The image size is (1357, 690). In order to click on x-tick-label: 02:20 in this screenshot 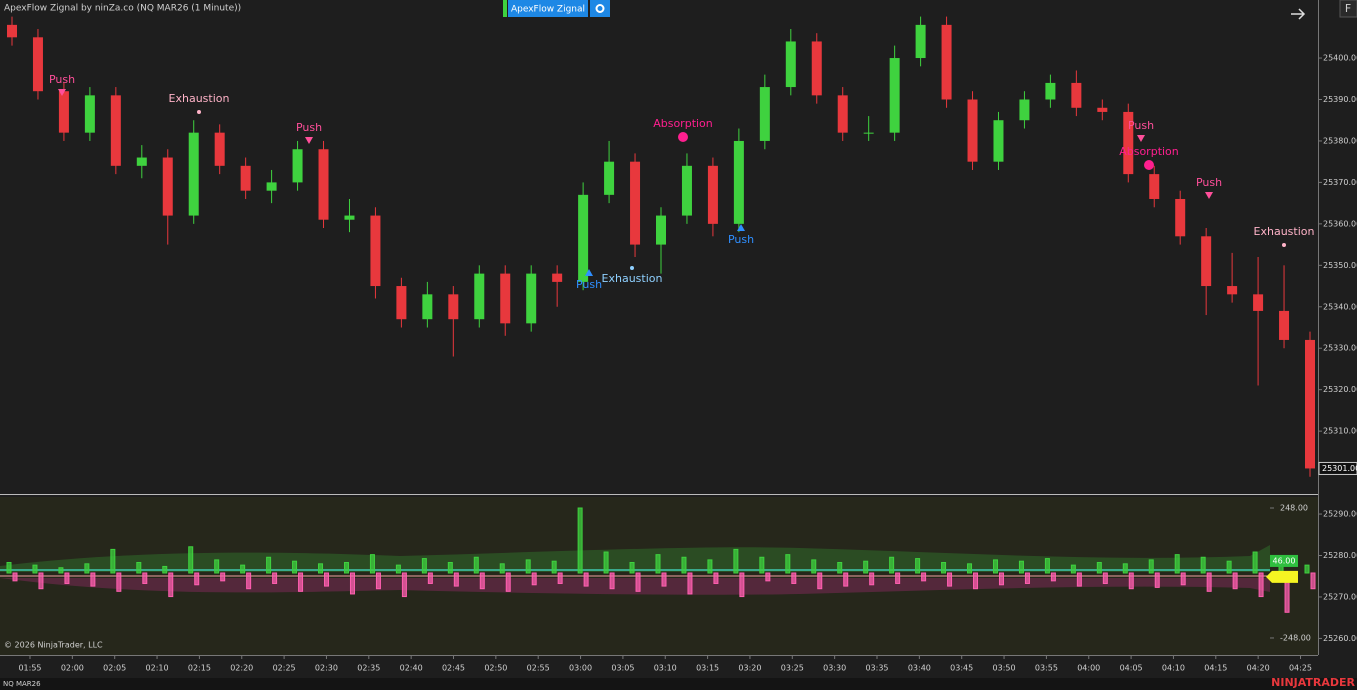, I will do `click(241, 668)`.